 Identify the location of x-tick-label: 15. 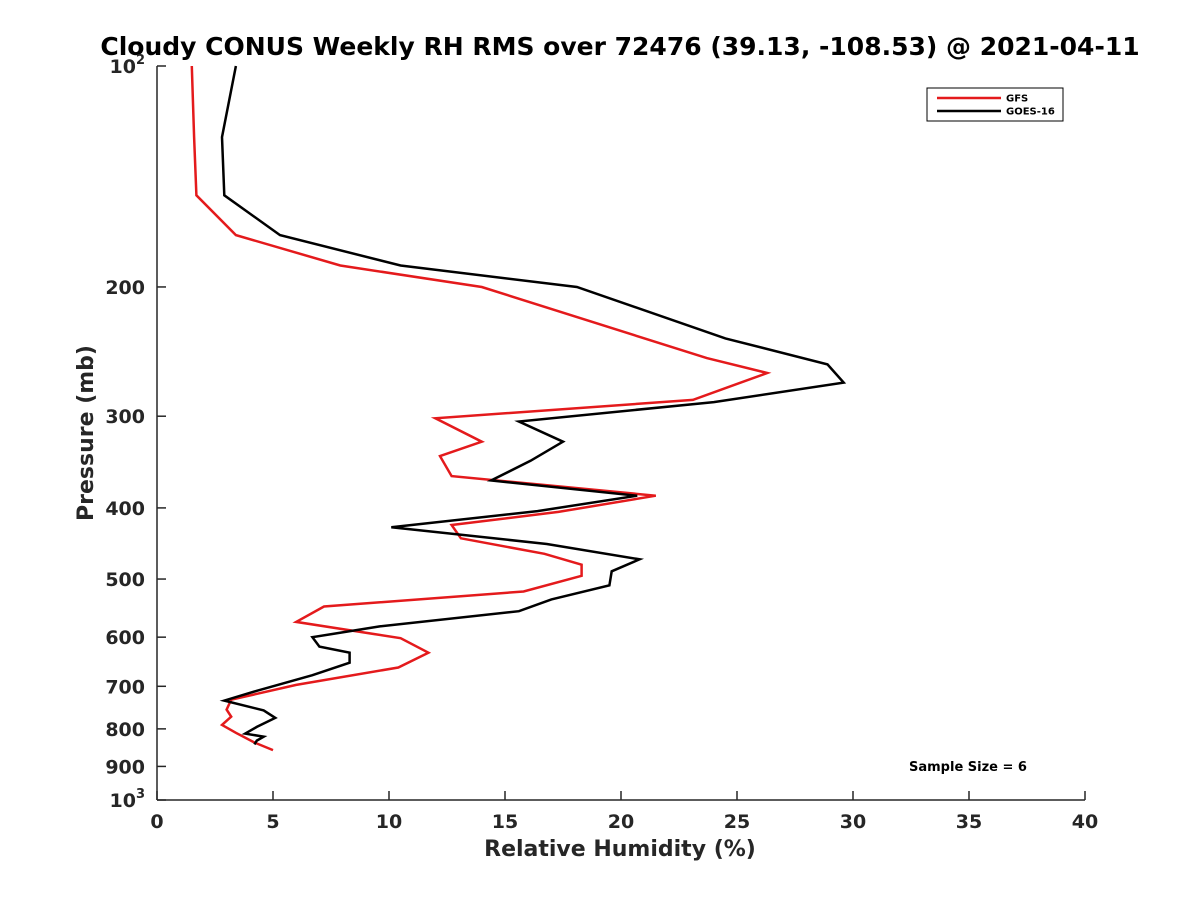
(505, 822).